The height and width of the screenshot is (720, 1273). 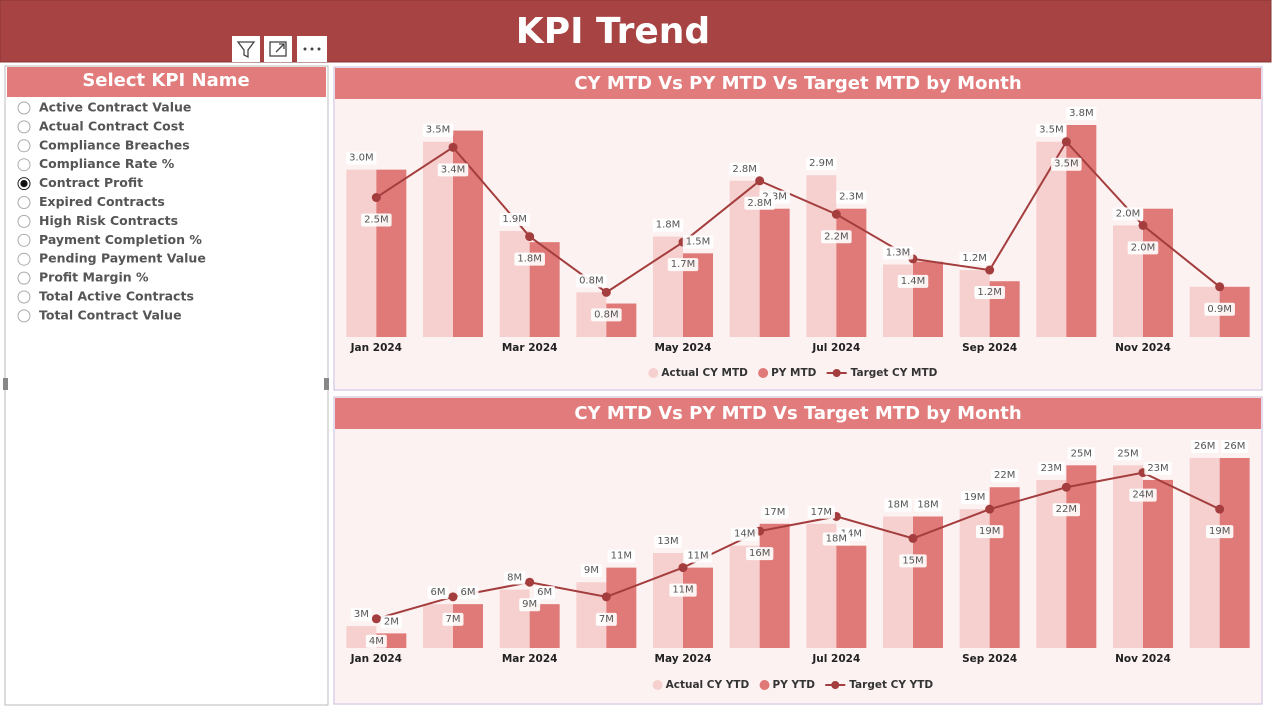 I want to click on data-label: 2.5M, so click(x=376, y=220).